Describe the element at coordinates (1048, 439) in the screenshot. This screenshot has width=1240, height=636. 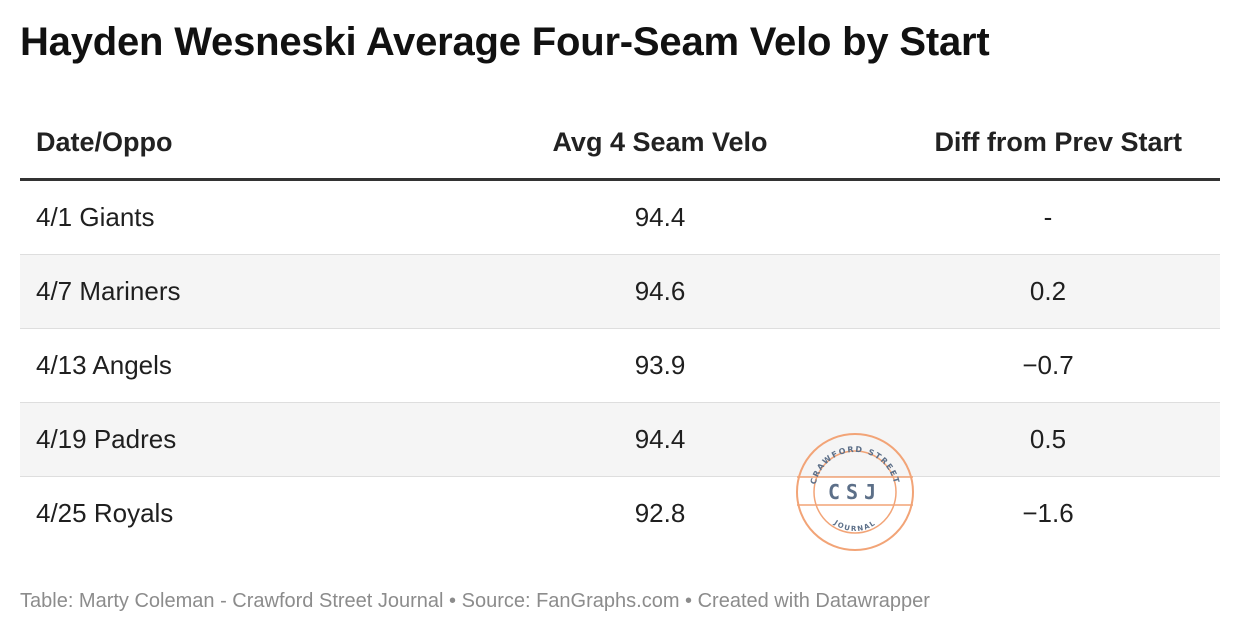
I see `cell-diff: 0.5` at that location.